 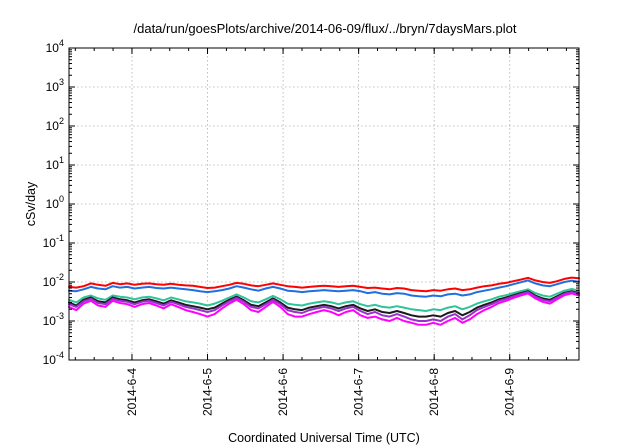 What do you see at coordinates (53, 319) in the screenshot?
I see `y-tick-label: 10⁻³` at bounding box center [53, 319].